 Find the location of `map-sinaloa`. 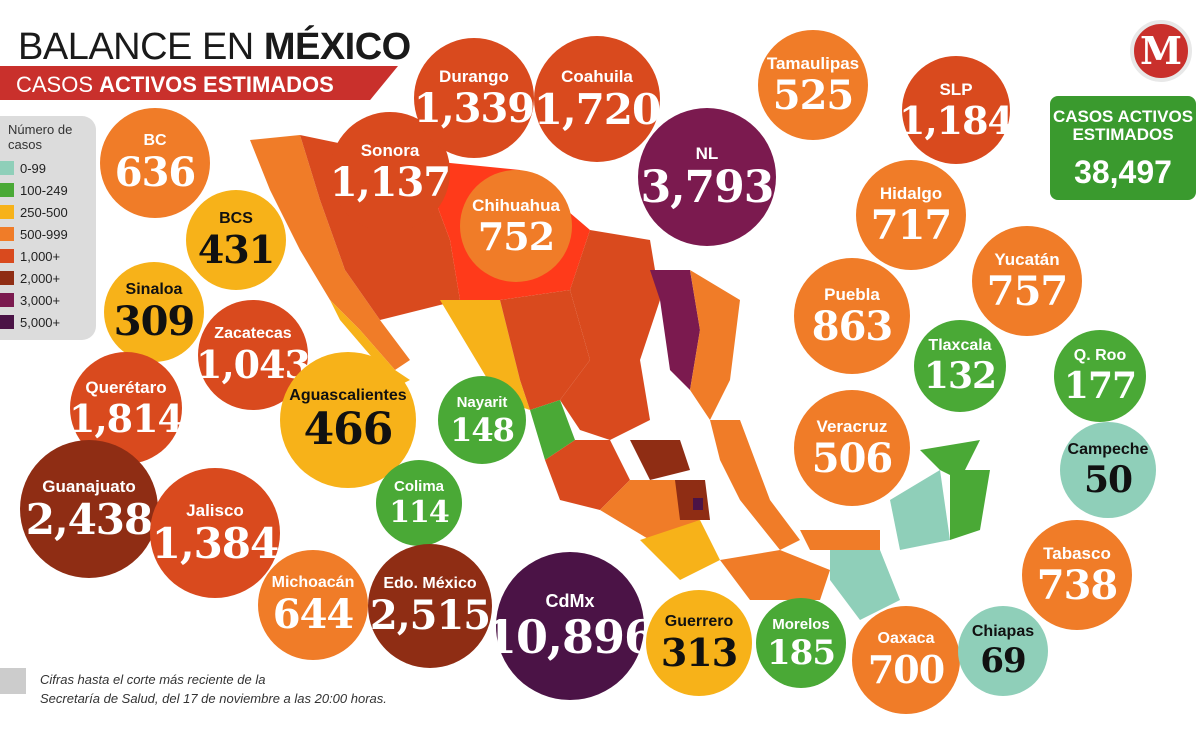

map-sinaloa is located at coordinates (485, 355).